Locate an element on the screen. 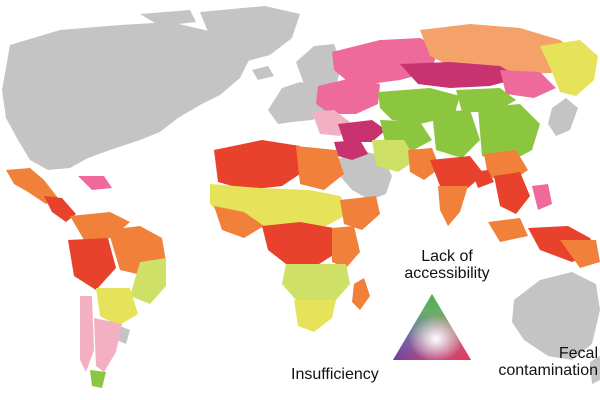 This screenshot has height=400, width=600. region-indonesia-west is located at coordinates (508, 230).